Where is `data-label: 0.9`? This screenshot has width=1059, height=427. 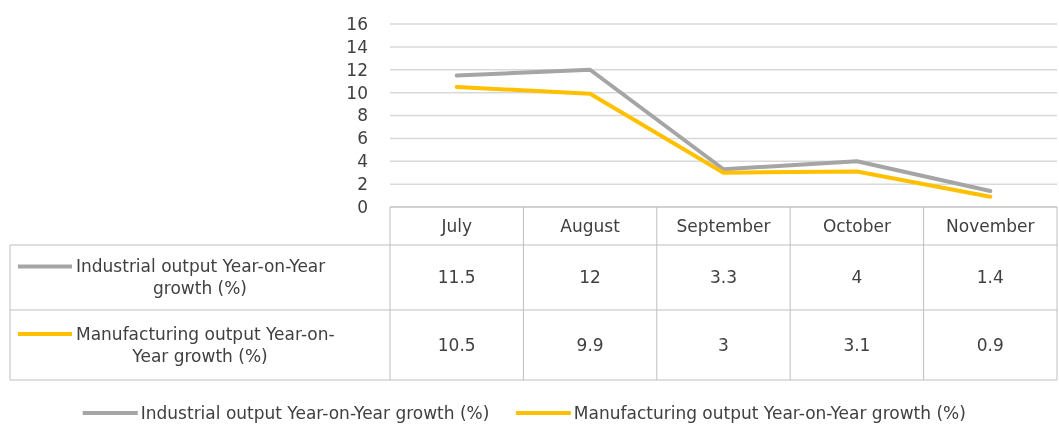
data-label: 0.9 is located at coordinates (990, 344).